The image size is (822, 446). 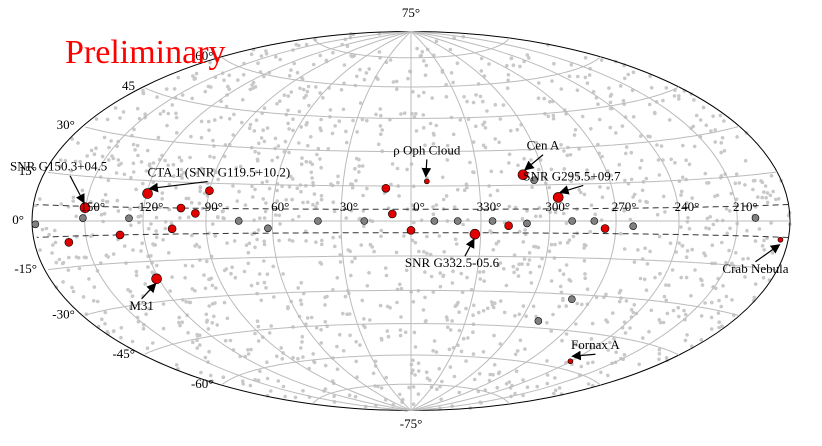 What do you see at coordinates (58, 166) in the screenshot?
I see `source-label: SNR G150.3+04.5` at bounding box center [58, 166].